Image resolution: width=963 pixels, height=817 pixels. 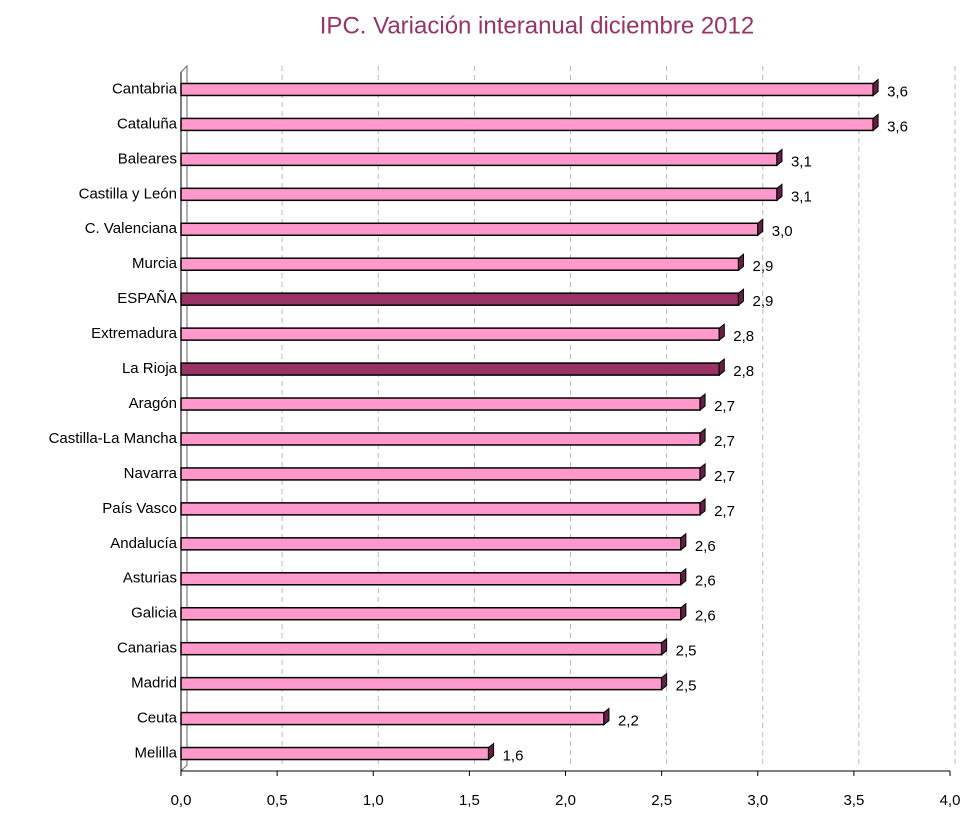 I want to click on y-tick-label: Cantabria, so click(x=145, y=88).